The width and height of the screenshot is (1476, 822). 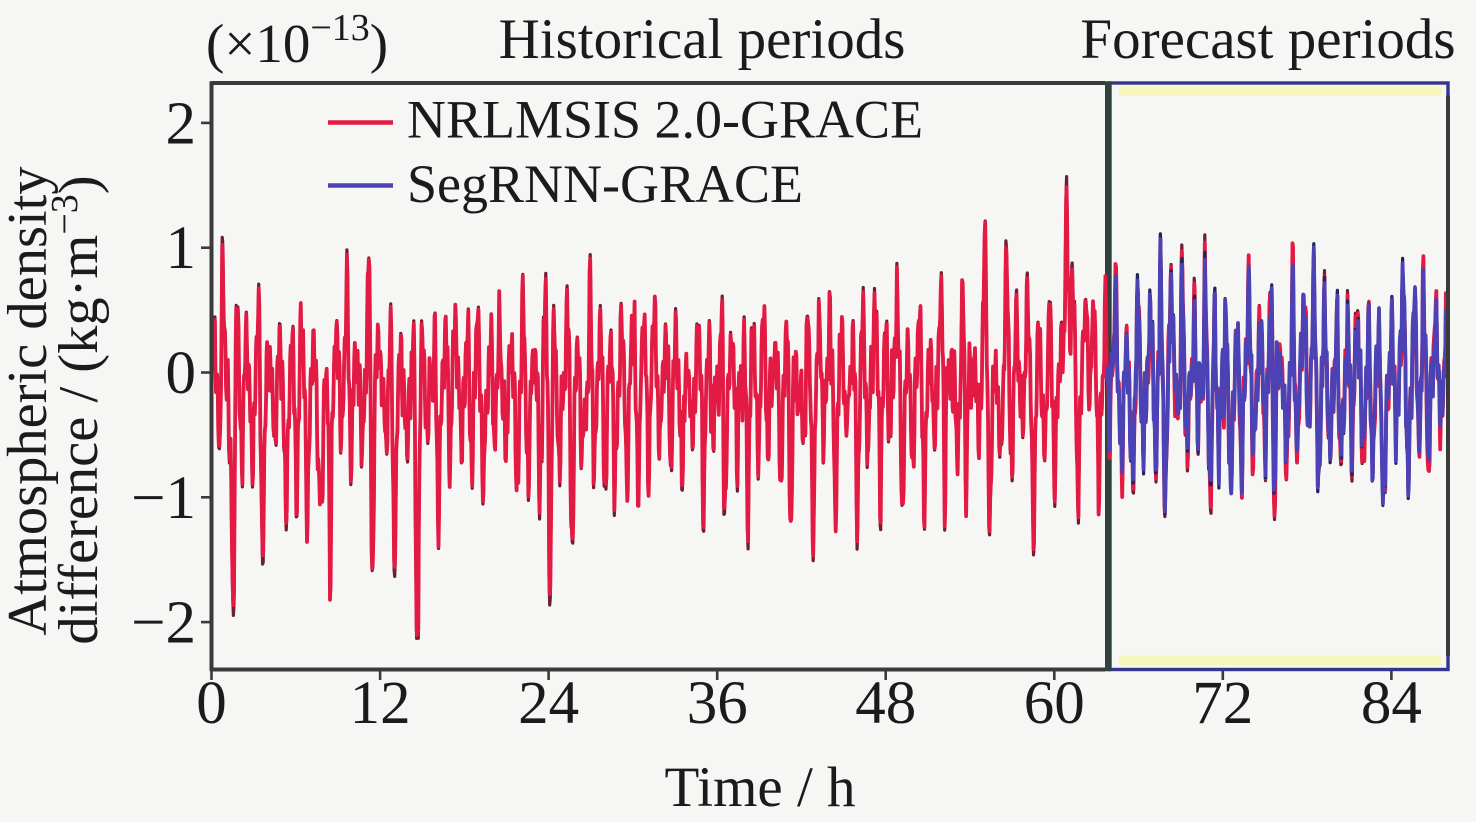 I want to click on svg-text: 2, so click(x=181, y=123).